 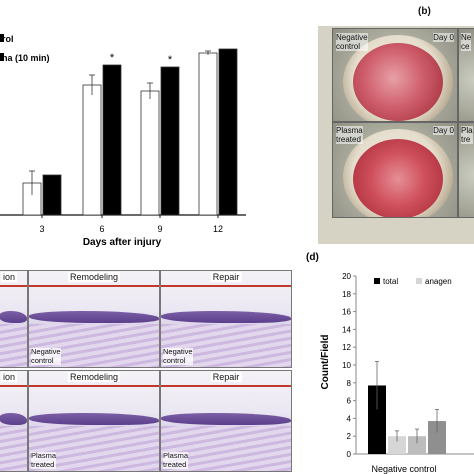 I want to click on x-tick-label: 3, so click(x=41, y=229).